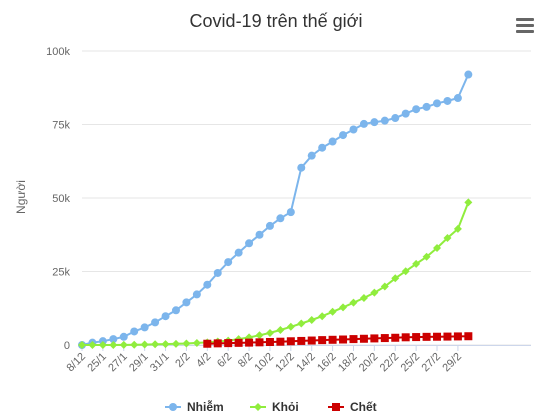 The width and height of the screenshot is (552, 420). I want to click on legend-item-1: Khỏi, so click(274, 407).